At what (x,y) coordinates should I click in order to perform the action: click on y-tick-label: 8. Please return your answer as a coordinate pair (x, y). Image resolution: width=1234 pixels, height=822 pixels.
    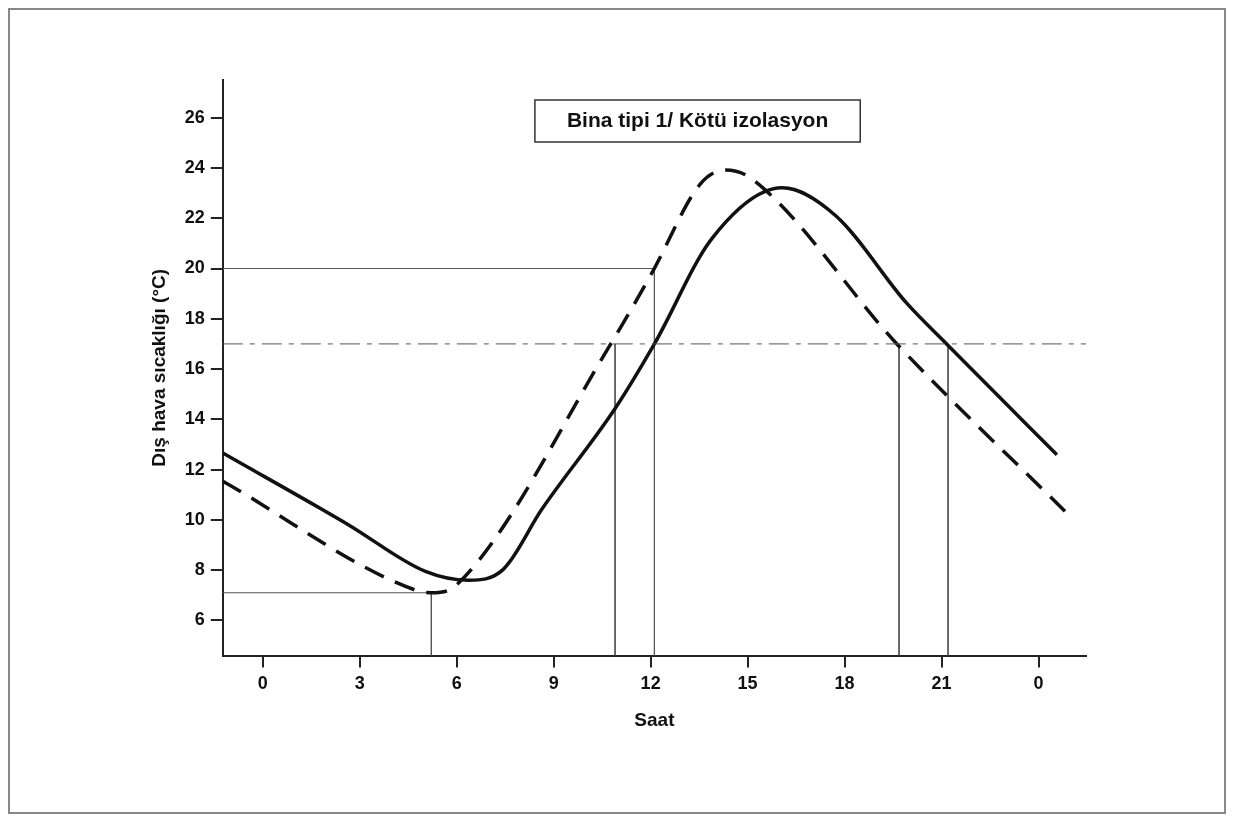
    Looking at the image, I should click on (199, 569).